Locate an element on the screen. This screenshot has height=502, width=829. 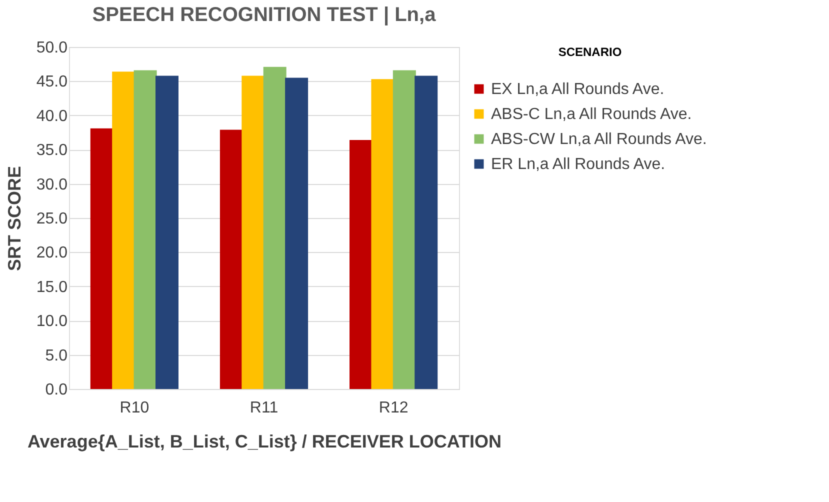
chart-title: SPEECH RECOGNITION TEST | Ln,a is located at coordinates (264, 15).